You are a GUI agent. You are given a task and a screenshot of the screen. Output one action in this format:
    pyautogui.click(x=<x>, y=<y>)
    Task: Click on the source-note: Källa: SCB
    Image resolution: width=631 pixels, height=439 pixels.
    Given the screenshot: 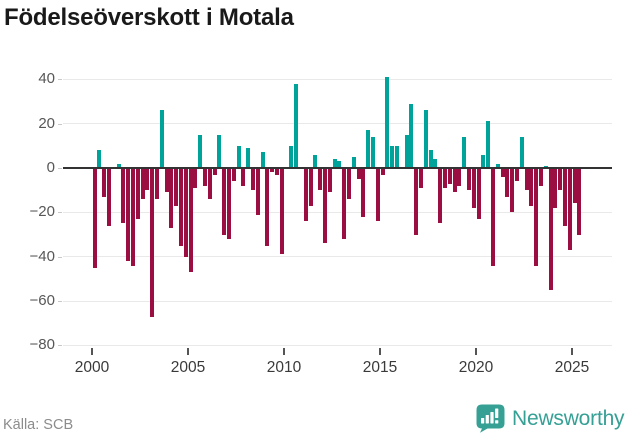 What is the action you would take?
    pyautogui.click(x=38, y=425)
    